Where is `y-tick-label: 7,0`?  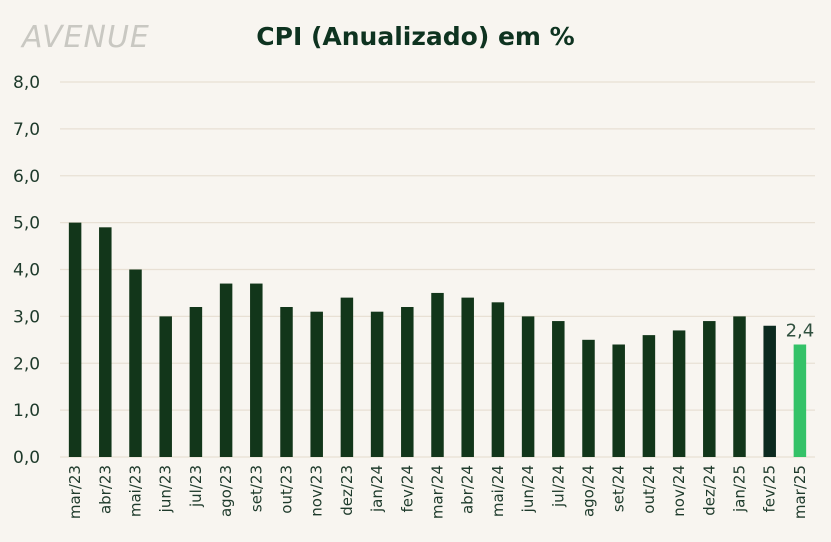 y-tick-label: 7,0 is located at coordinates (26, 130).